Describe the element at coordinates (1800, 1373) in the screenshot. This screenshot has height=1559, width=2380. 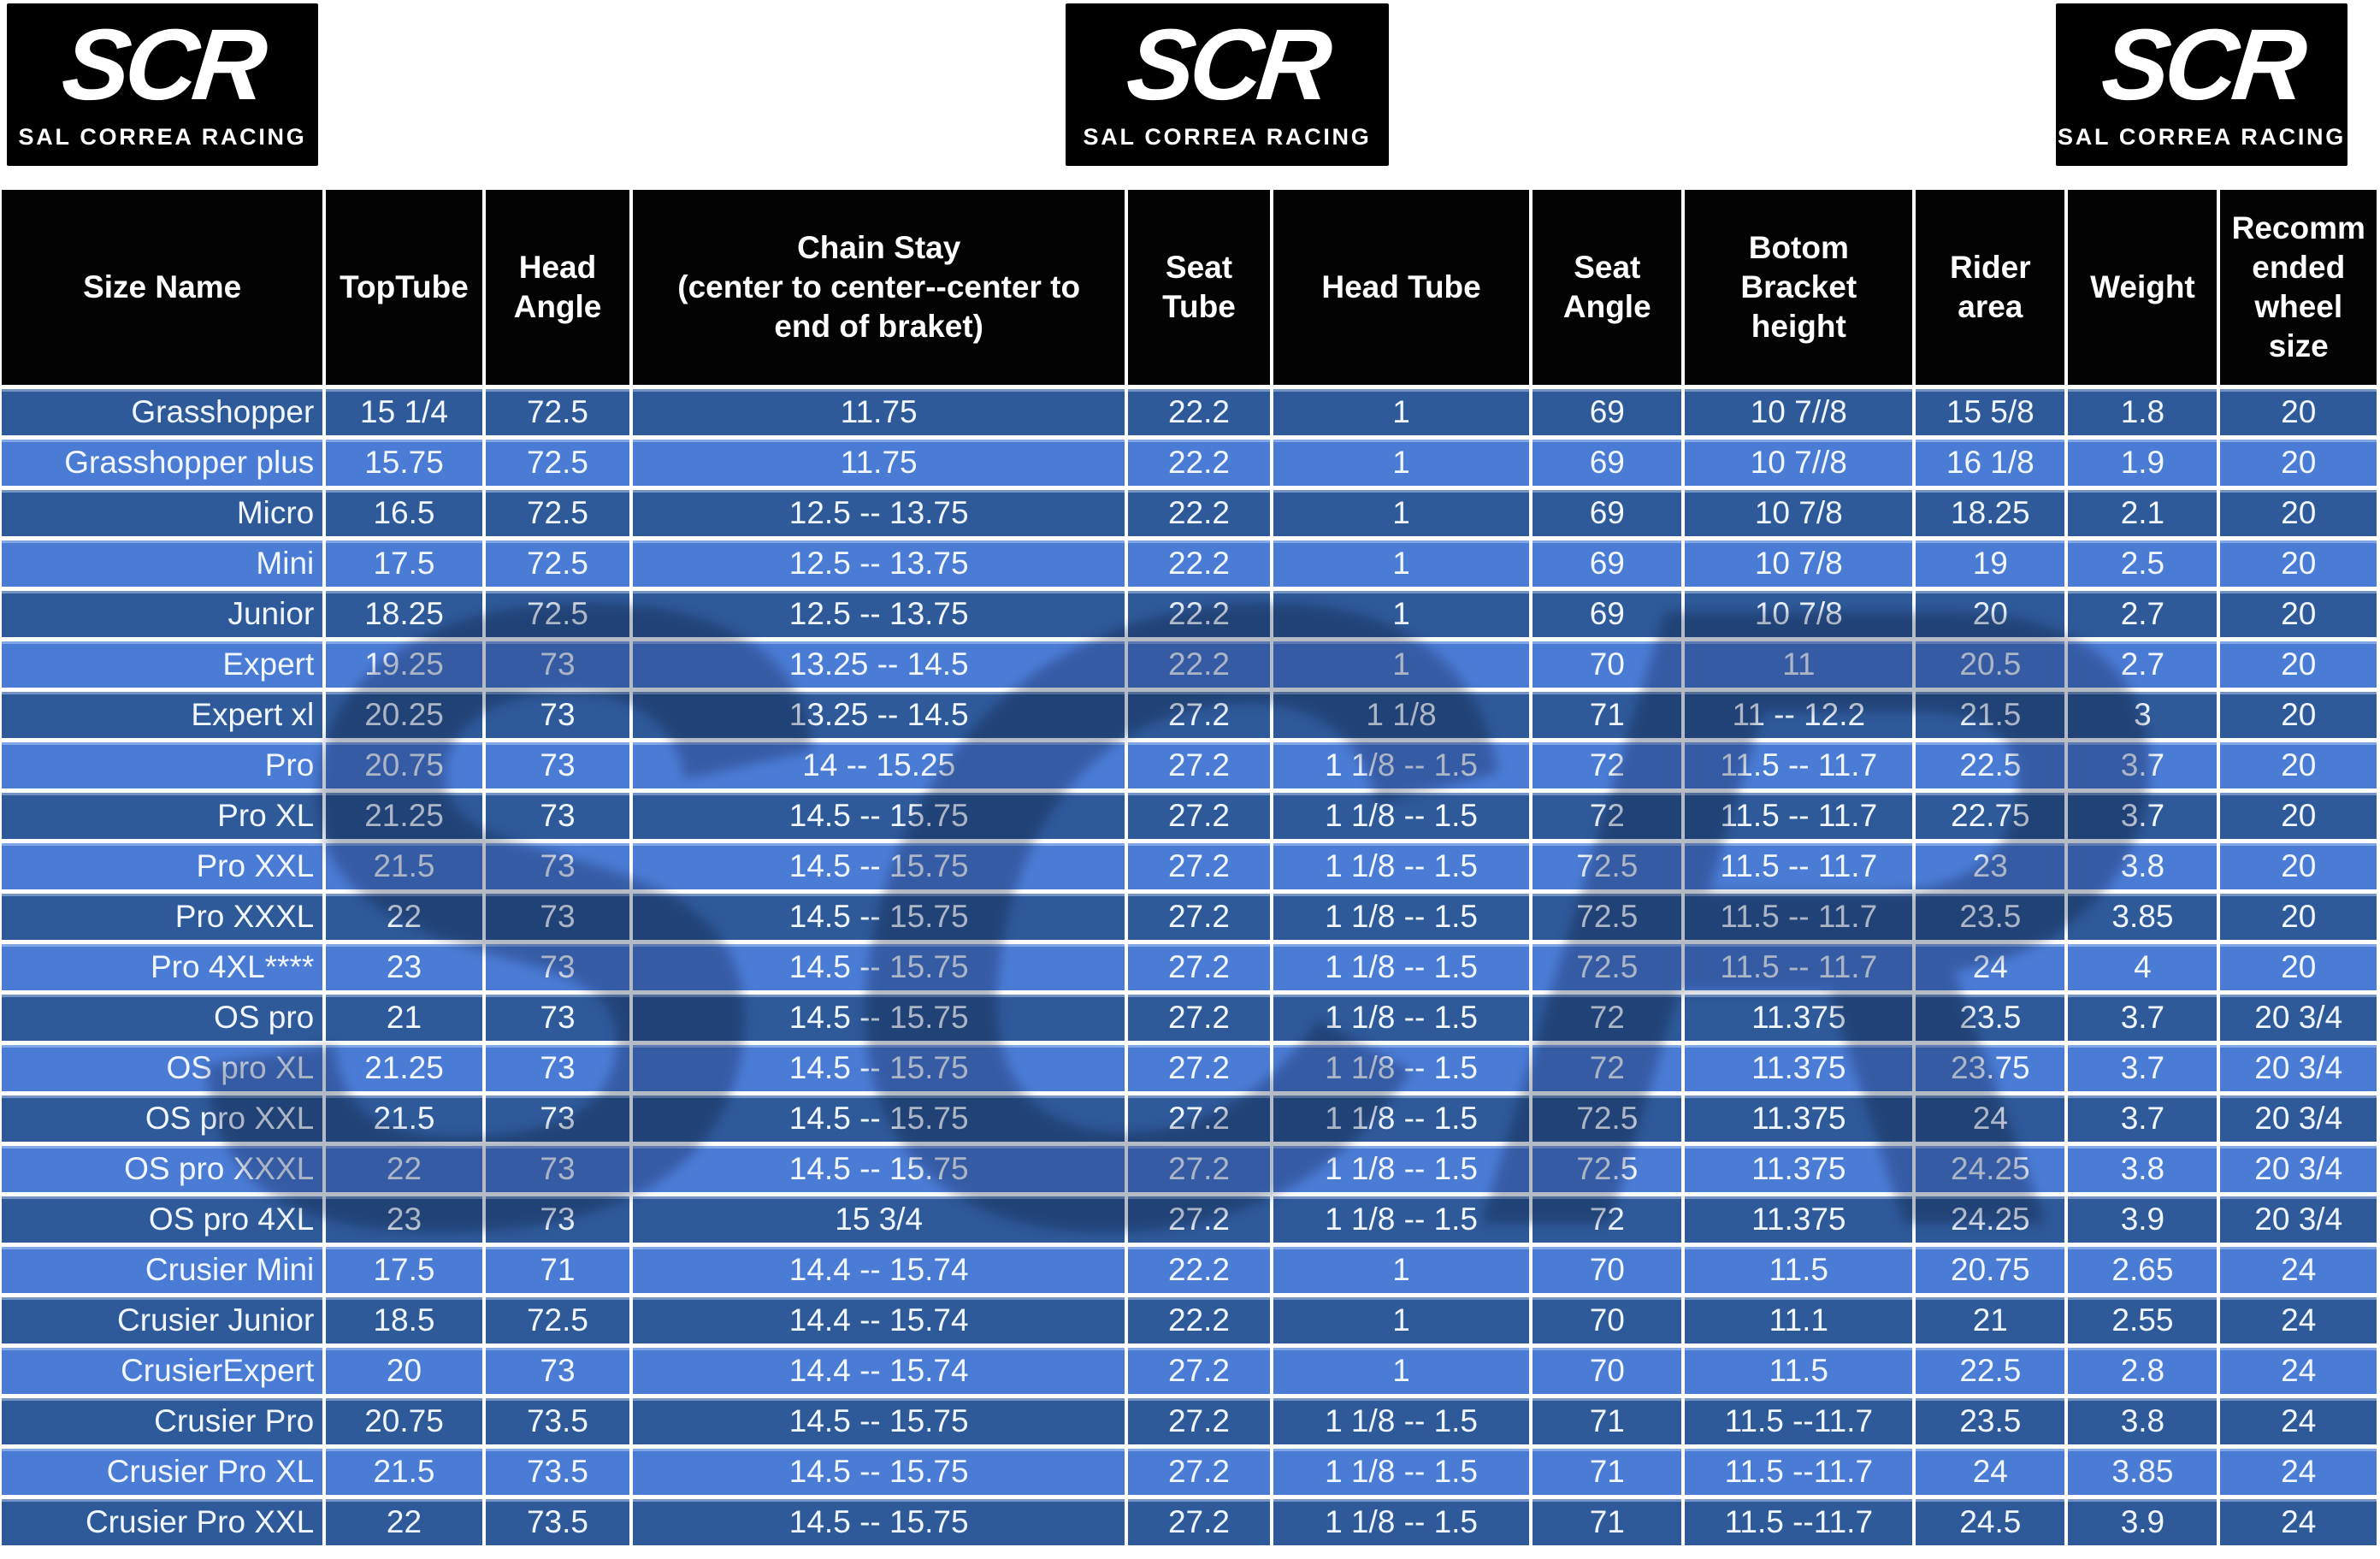
I see `cell: 11.5` at that location.